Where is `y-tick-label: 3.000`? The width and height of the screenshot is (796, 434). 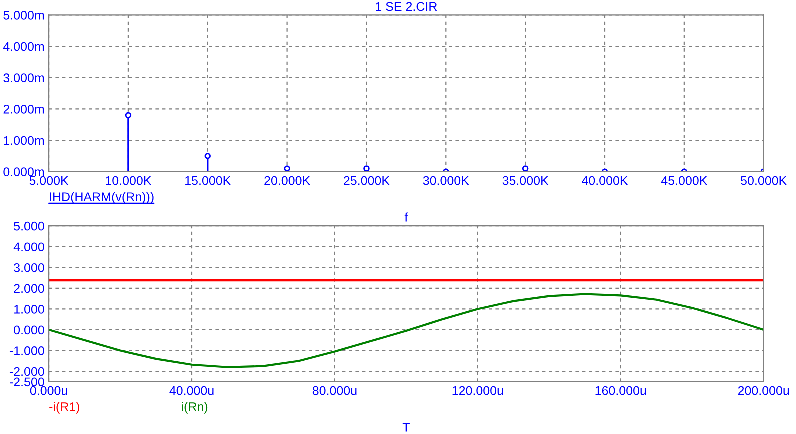
y-tick-label: 3.000 is located at coordinates (29, 267).